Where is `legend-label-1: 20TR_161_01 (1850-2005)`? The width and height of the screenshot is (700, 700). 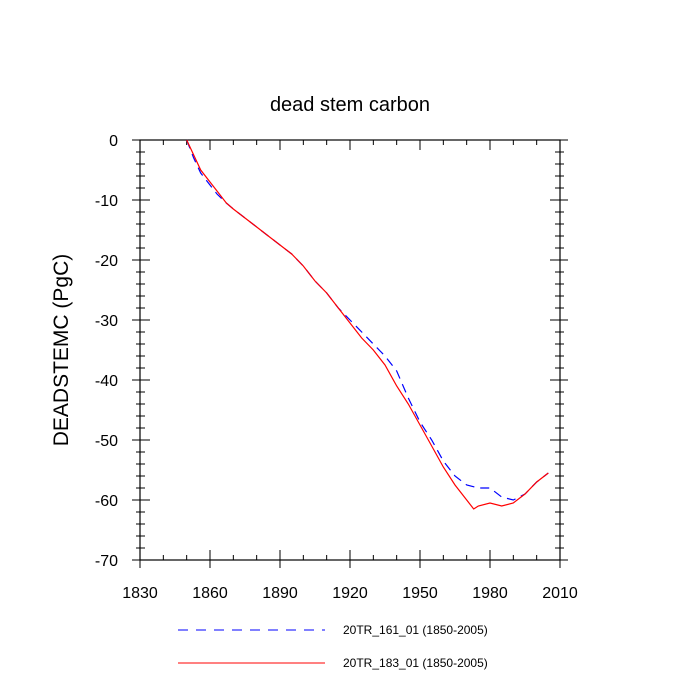 legend-label-1: 20TR_161_01 (1850-2005) is located at coordinates (415, 630).